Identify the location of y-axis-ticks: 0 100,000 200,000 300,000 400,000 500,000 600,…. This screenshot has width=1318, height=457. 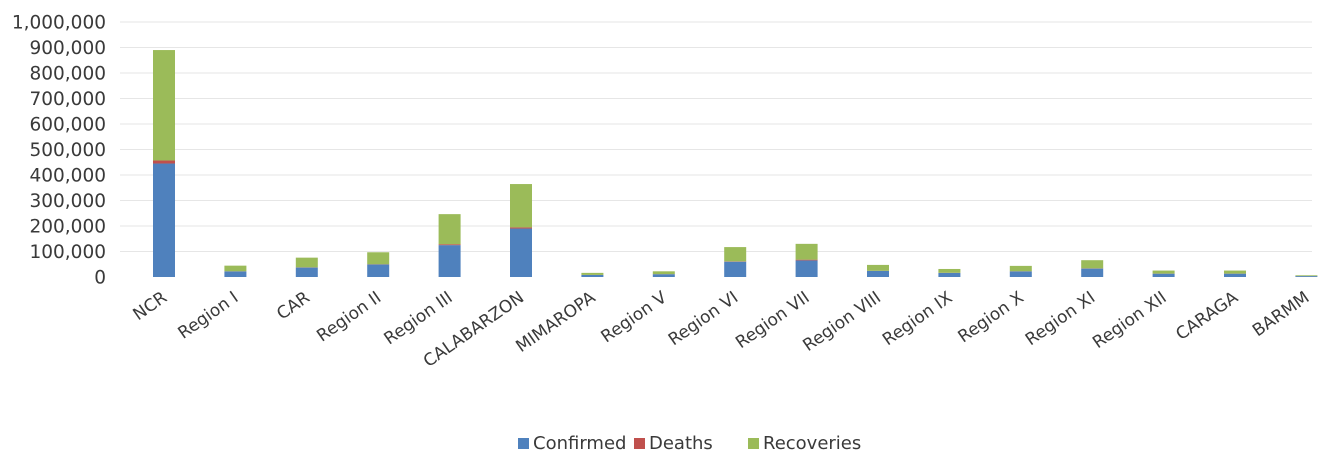
(59, 151).